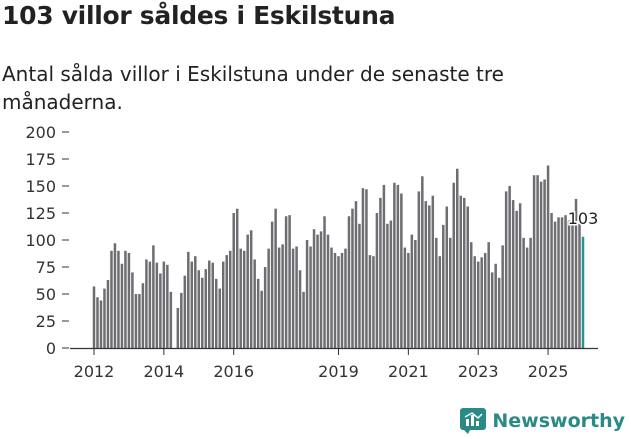 The width and height of the screenshot is (631, 439). Describe the element at coordinates (46, 321) in the screenshot. I see `y-tick-label: 25` at that location.